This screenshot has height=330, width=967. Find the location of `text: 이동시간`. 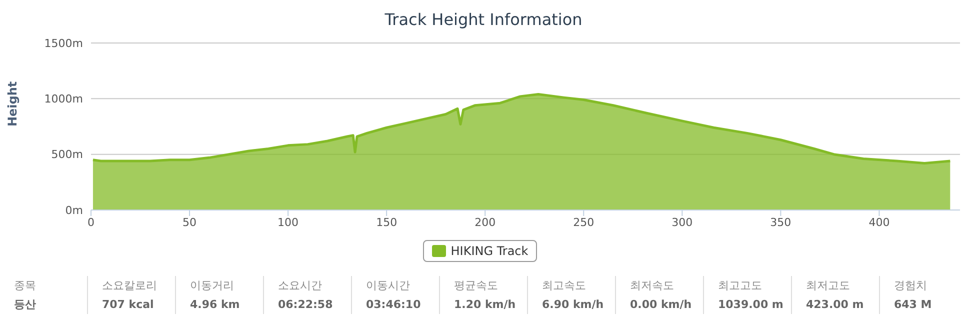

text: 이동시간 is located at coordinates (388, 286).